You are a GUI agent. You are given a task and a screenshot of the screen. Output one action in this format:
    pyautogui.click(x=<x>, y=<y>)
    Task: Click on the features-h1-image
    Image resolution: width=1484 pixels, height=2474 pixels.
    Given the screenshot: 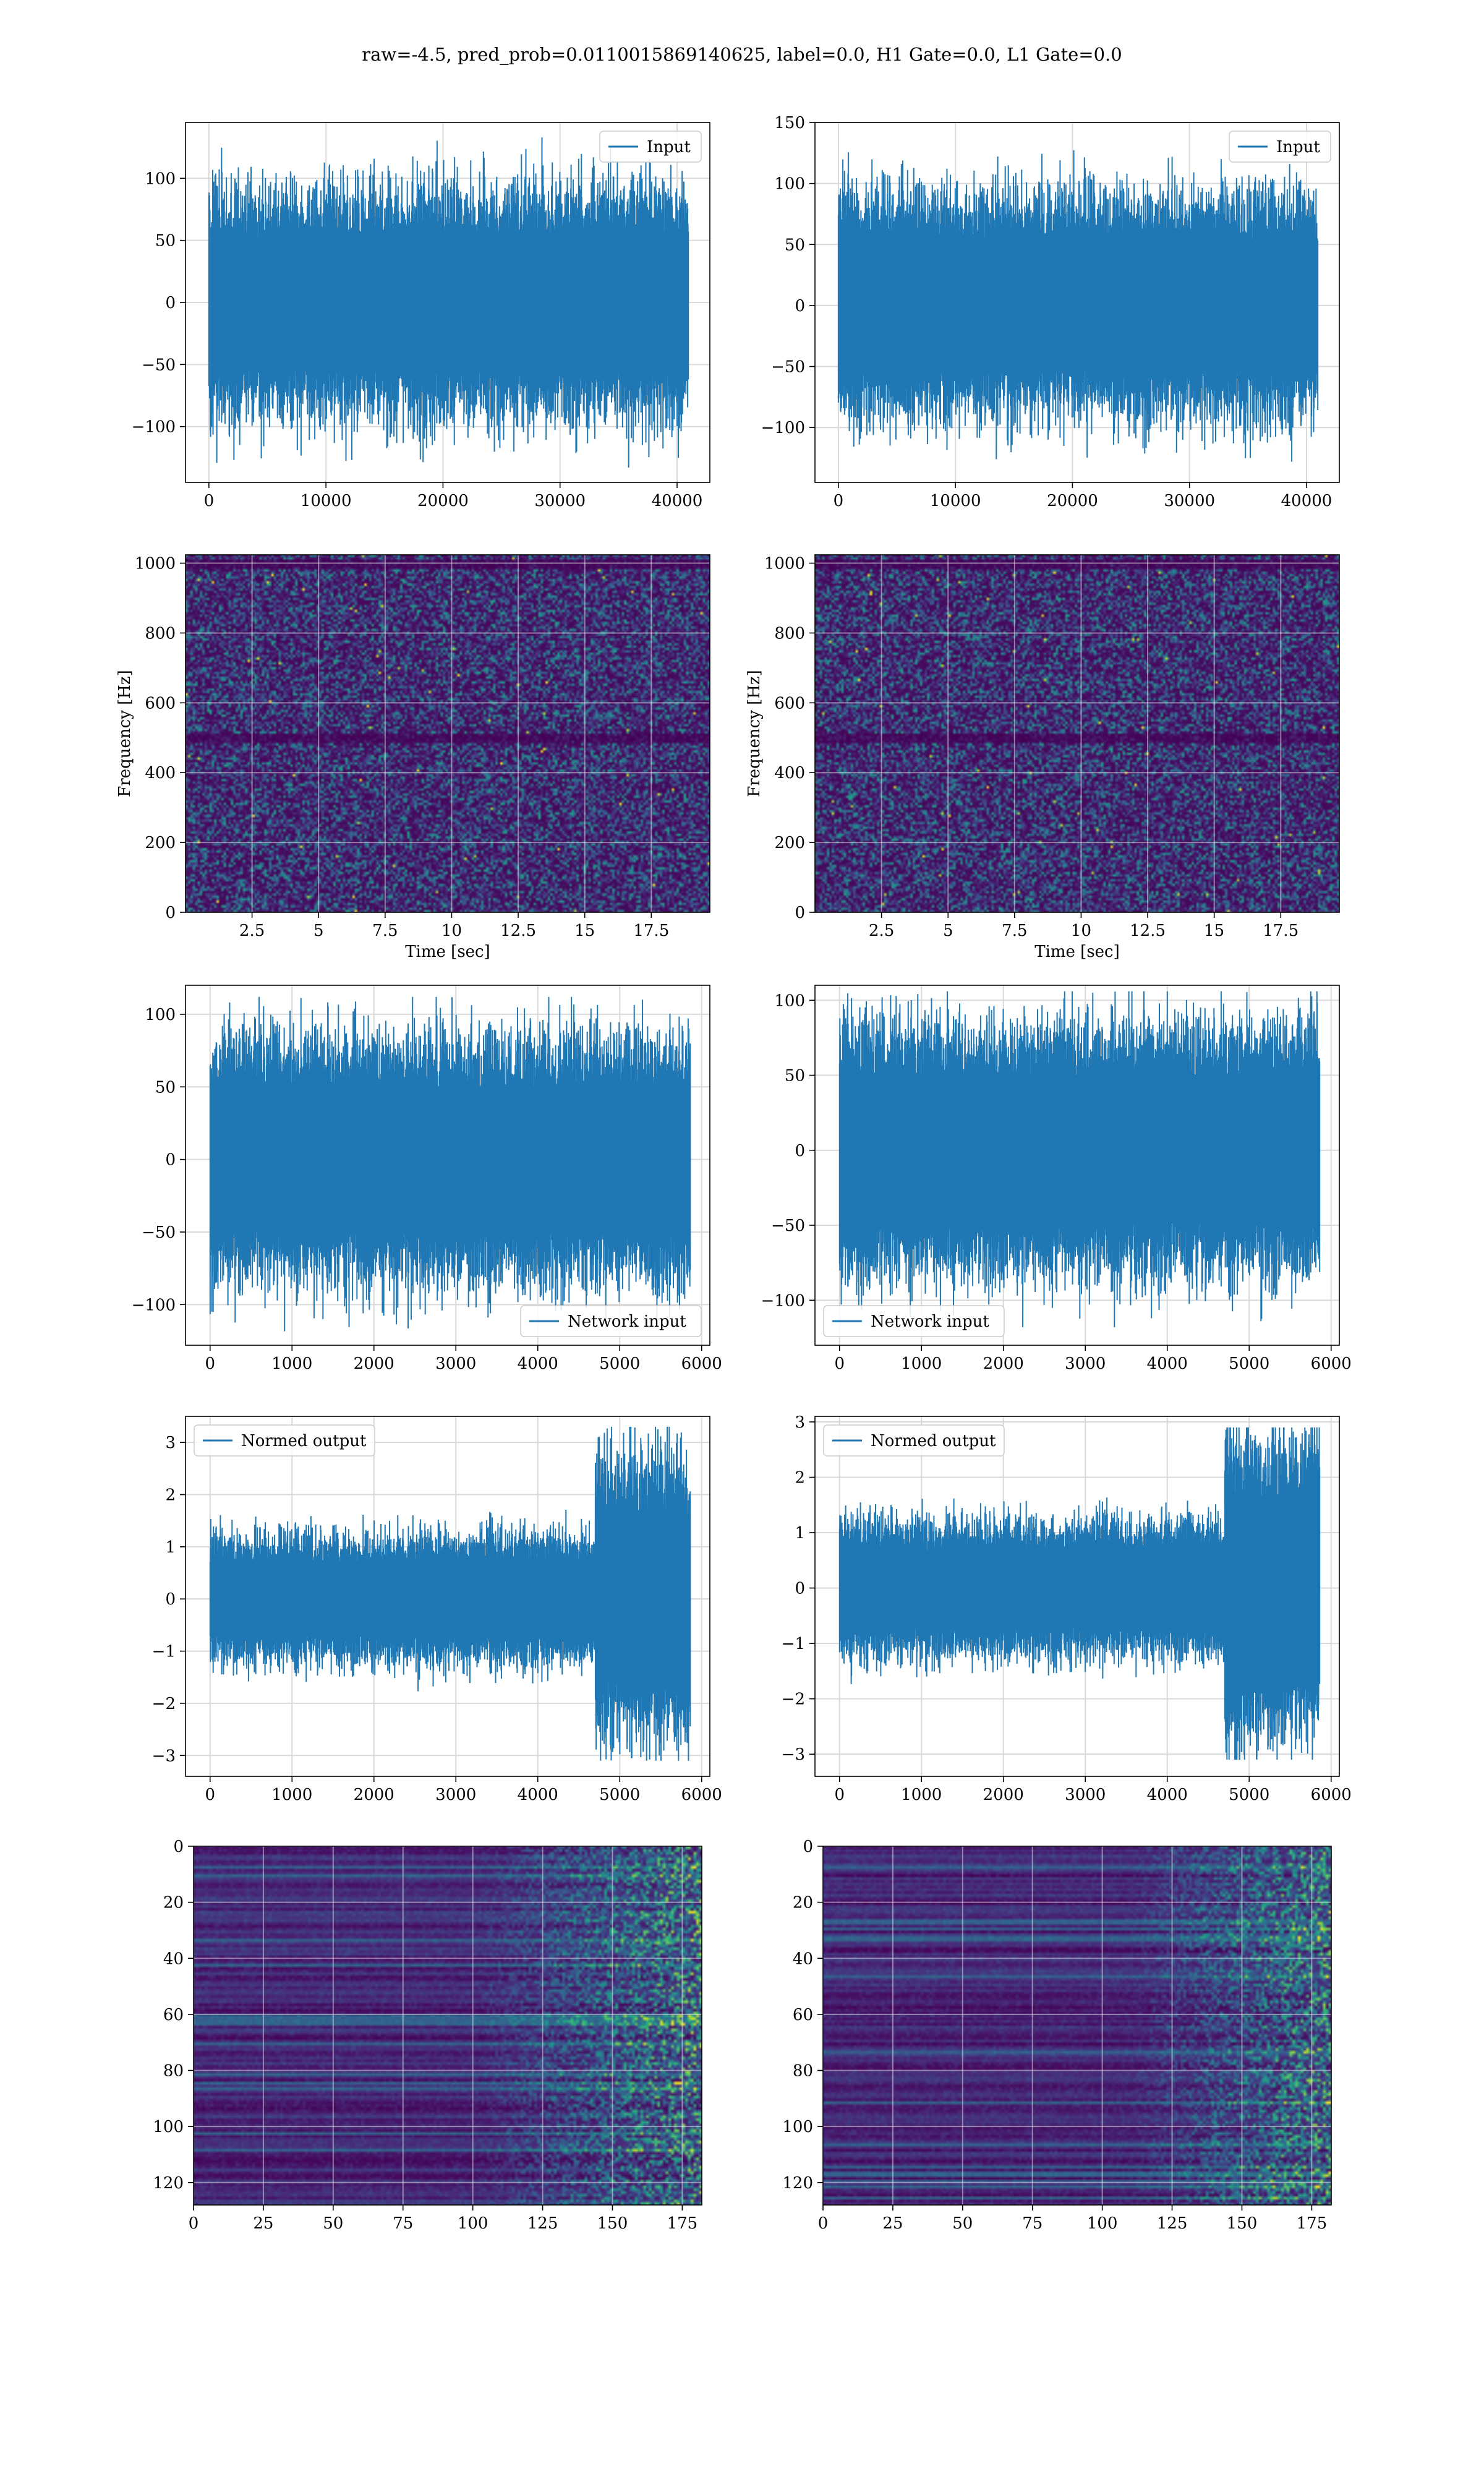 What is the action you would take?
    pyautogui.click(x=448, y=2025)
    